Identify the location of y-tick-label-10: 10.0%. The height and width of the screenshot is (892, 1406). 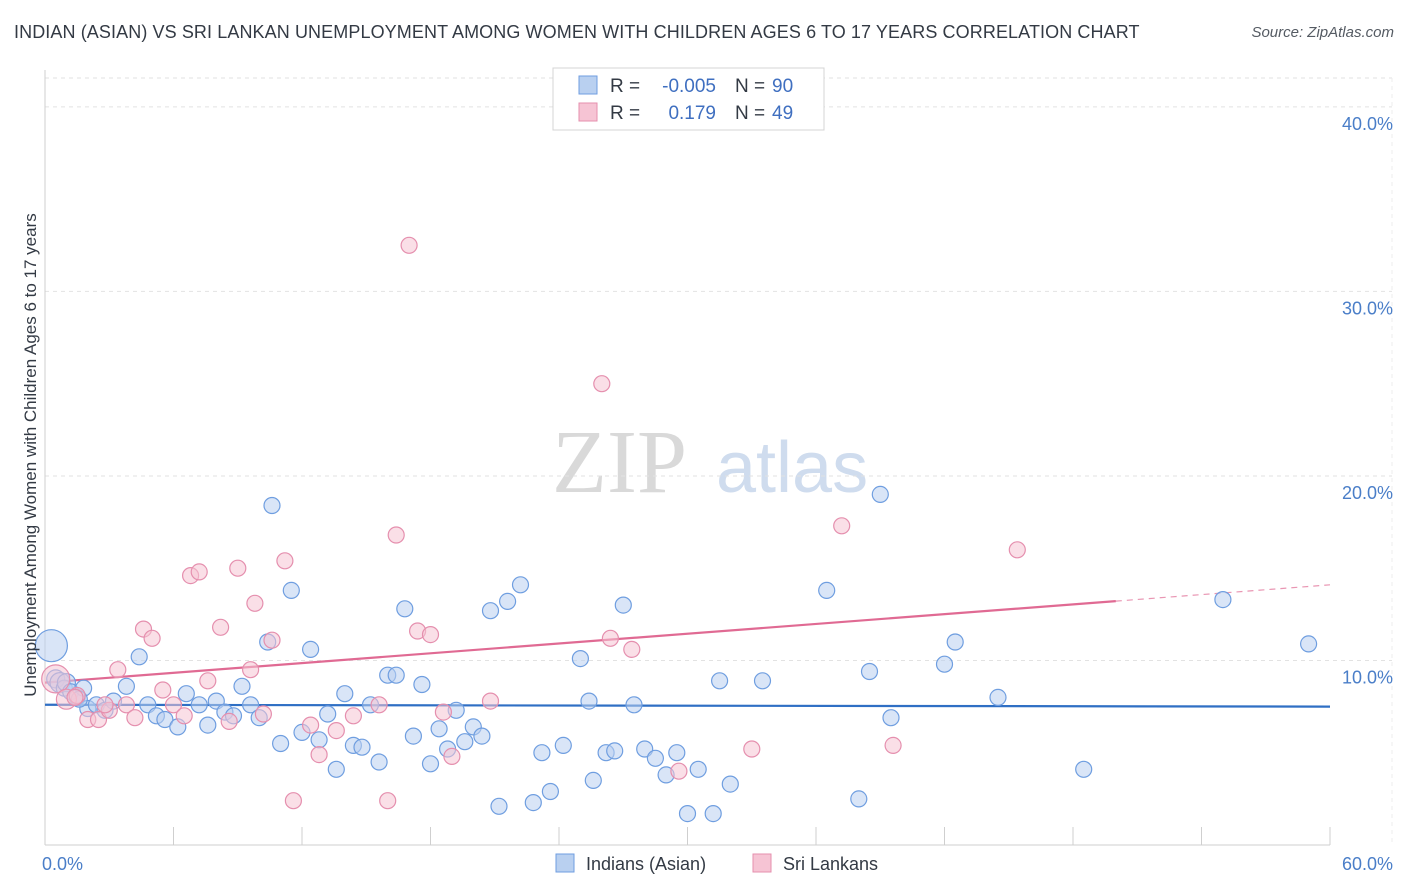
(1367, 677).